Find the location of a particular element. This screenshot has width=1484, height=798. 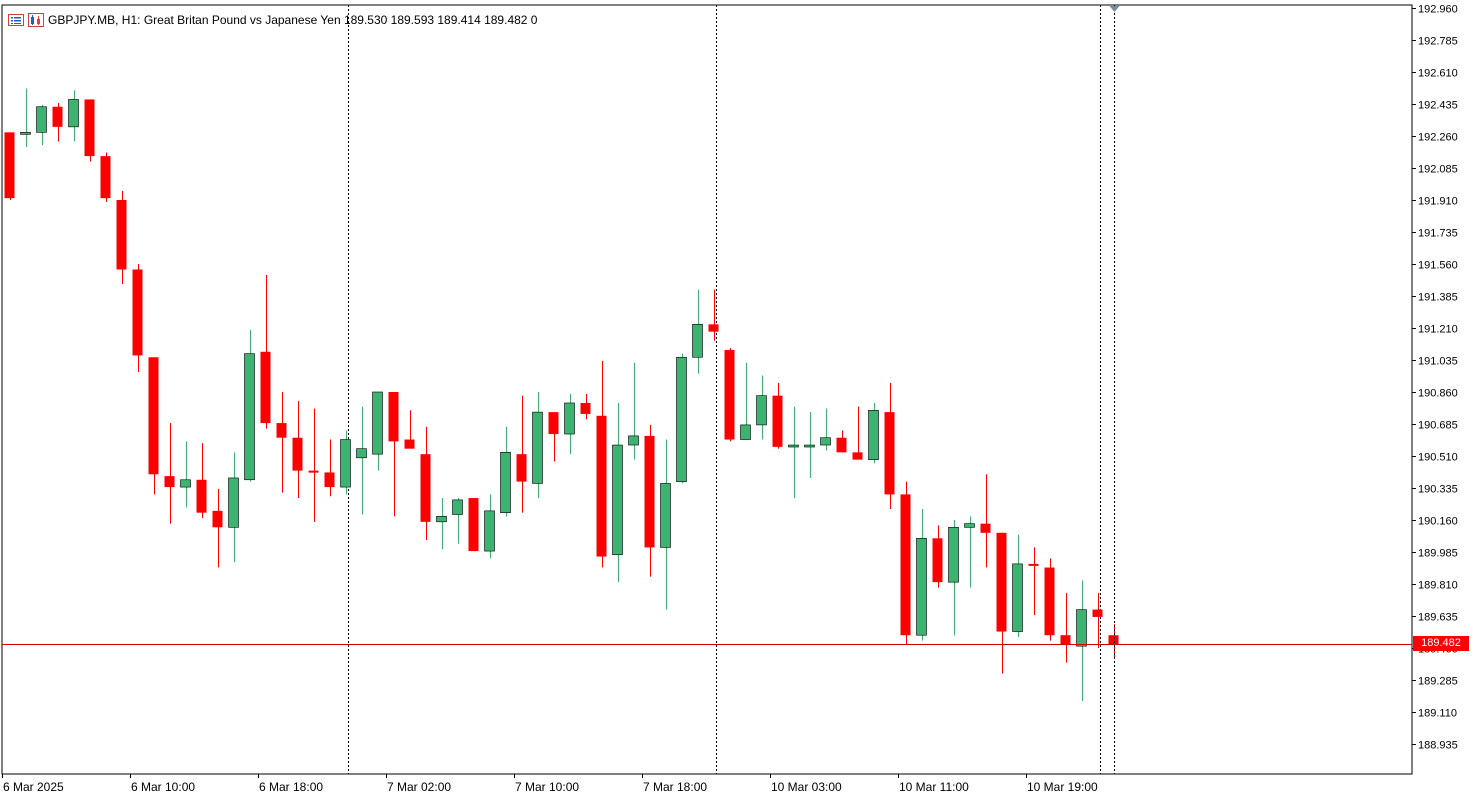

price-tick-label: 192.960 is located at coordinates (1438, 10).